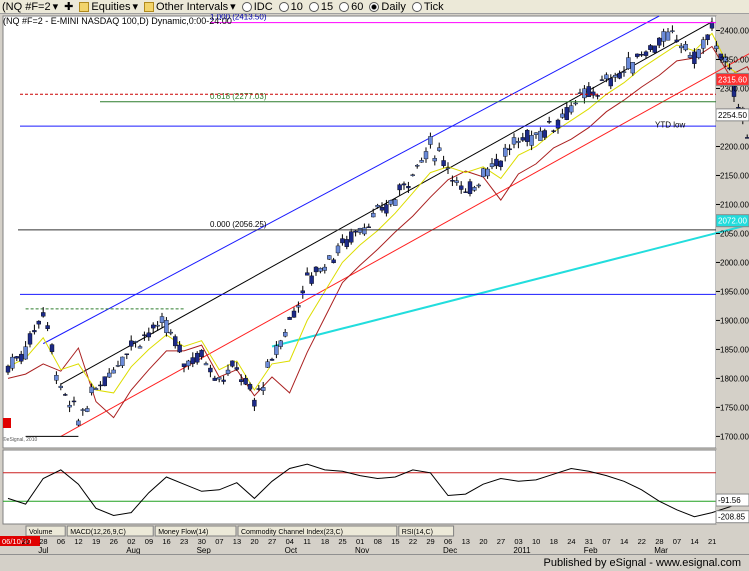  Describe the element at coordinates (427, 7) in the screenshot. I see `interval-tick: Tick` at that location.